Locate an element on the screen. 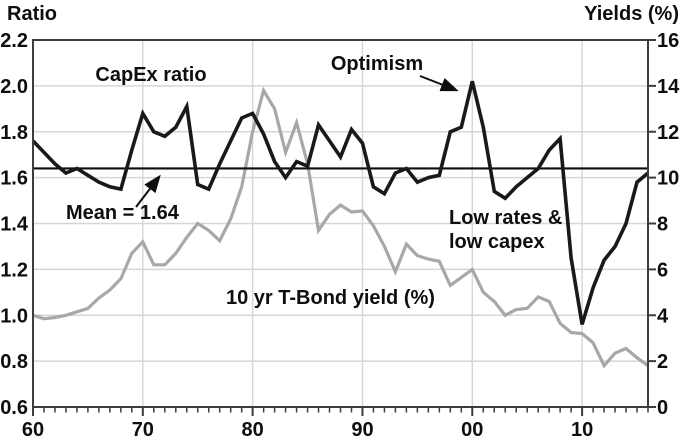 Image resolution: width=685 pixels, height=443 pixels. mean-arrow is located at coordinates (148, 191).